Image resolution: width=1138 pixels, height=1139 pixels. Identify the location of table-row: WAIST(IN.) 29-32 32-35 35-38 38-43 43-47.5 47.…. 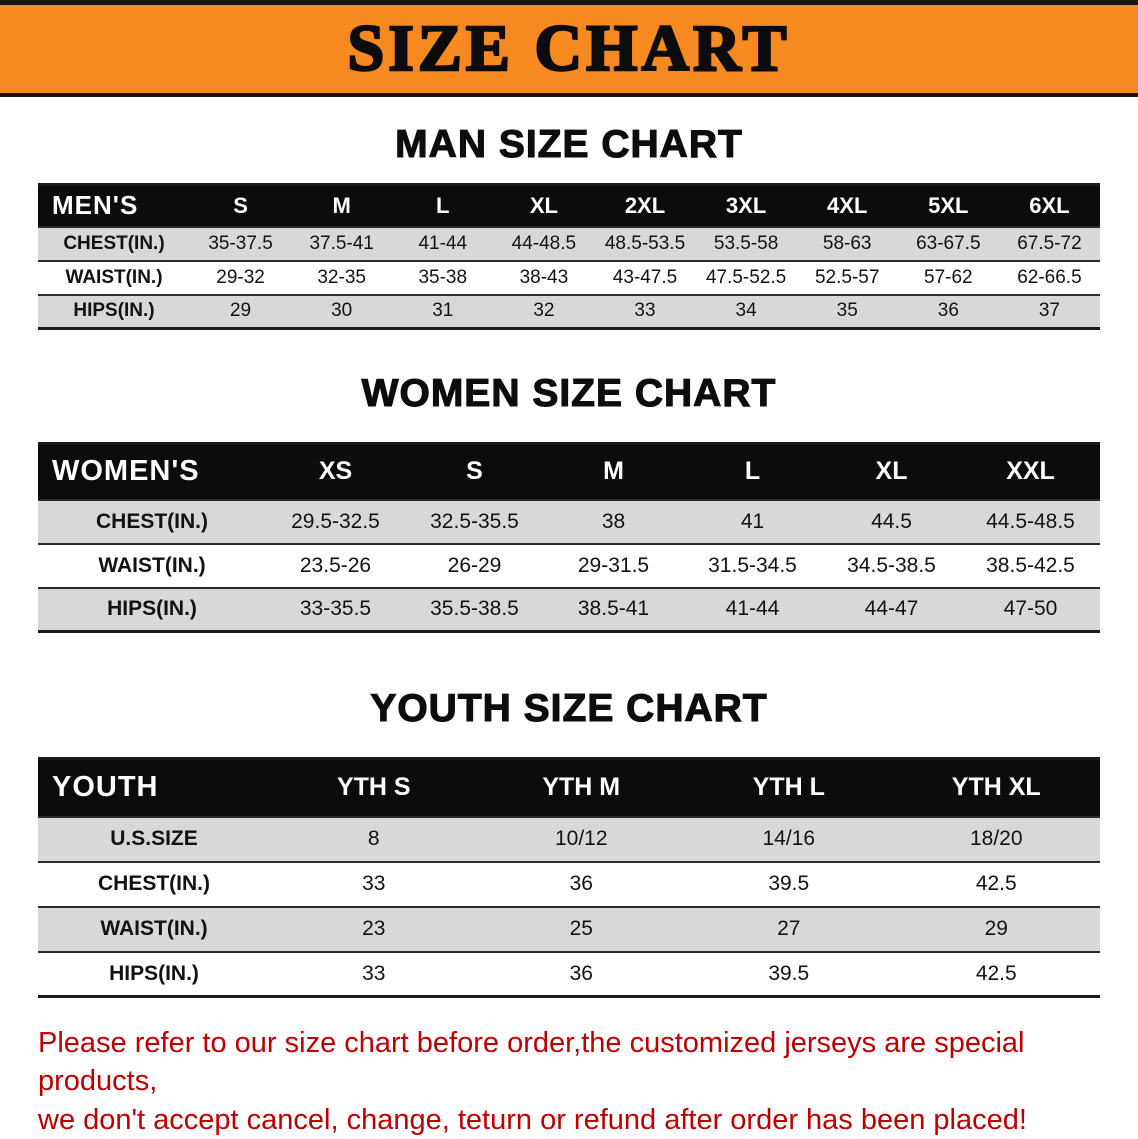
(569, 277).